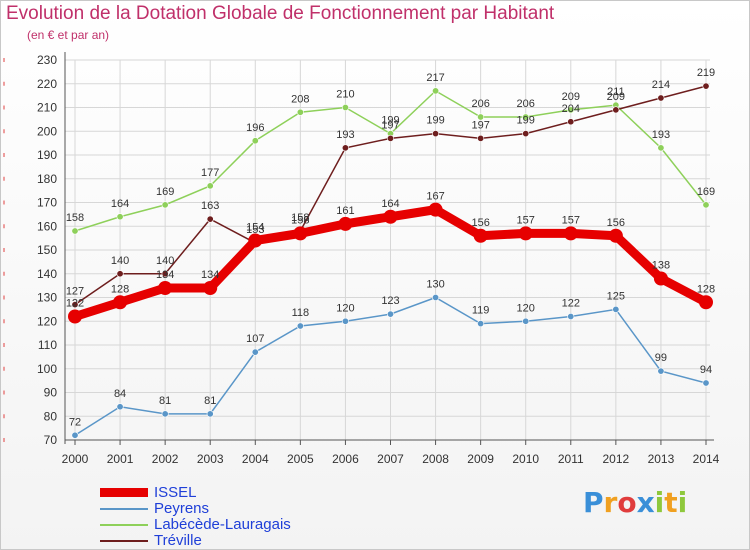 This screenshot has height=550, width=750. Describe the element at coordinates (627, 502) in the screenshot. I see `logo-letter: o` at that location.